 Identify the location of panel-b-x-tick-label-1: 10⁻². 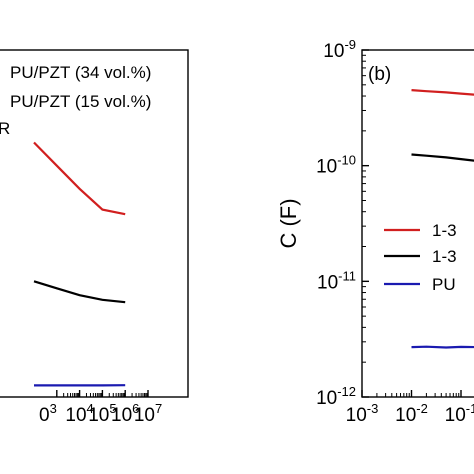
(411, 413).